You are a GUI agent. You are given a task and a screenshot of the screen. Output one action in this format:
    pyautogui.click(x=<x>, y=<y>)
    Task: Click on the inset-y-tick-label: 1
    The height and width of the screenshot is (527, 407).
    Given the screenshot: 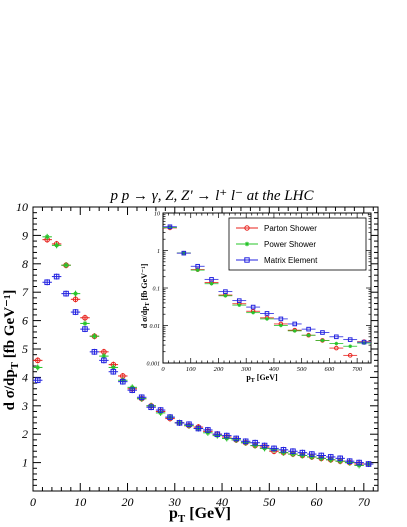 What is the action you would take?
    pyautogui.click(x=158, y=252)
    